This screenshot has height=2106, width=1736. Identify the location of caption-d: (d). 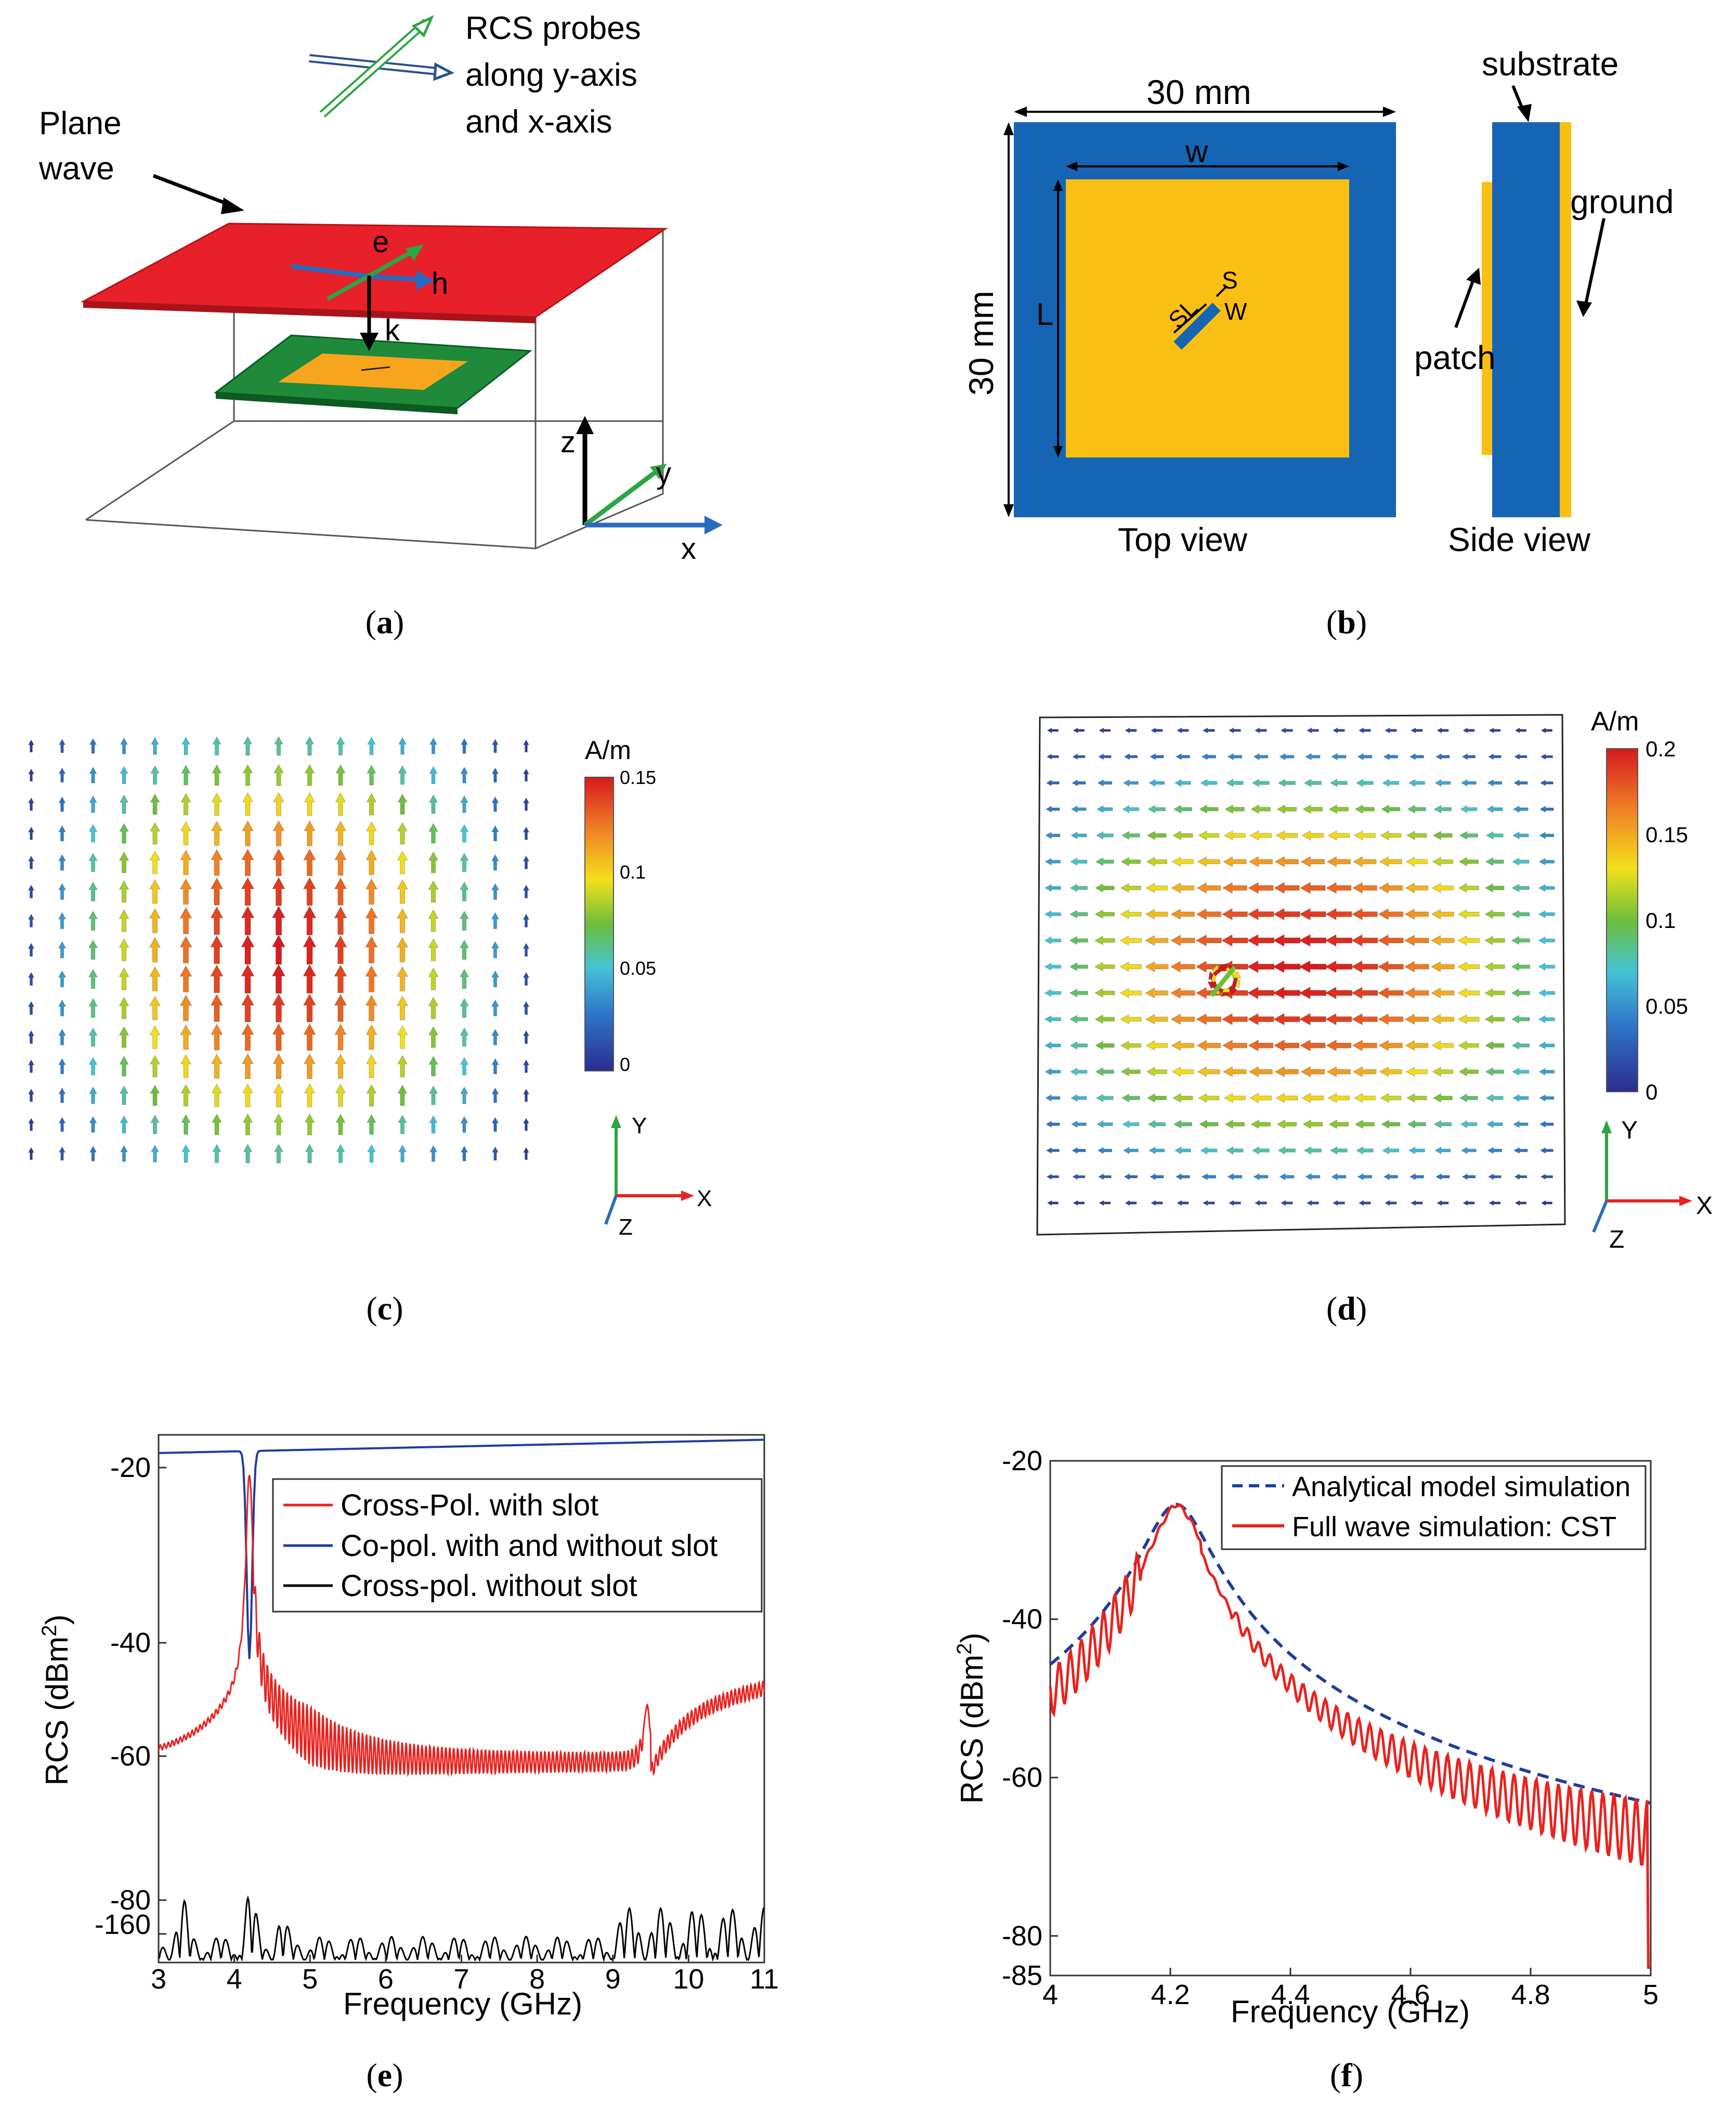
(1346, 1308).